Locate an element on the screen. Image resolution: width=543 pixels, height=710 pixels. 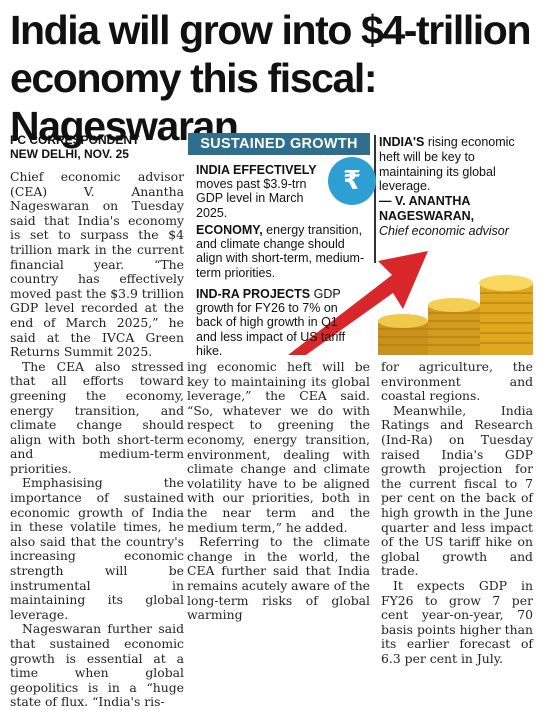
fact-1-lead: INDIA EFFECTIVELY is located at coordinates (256, 170).